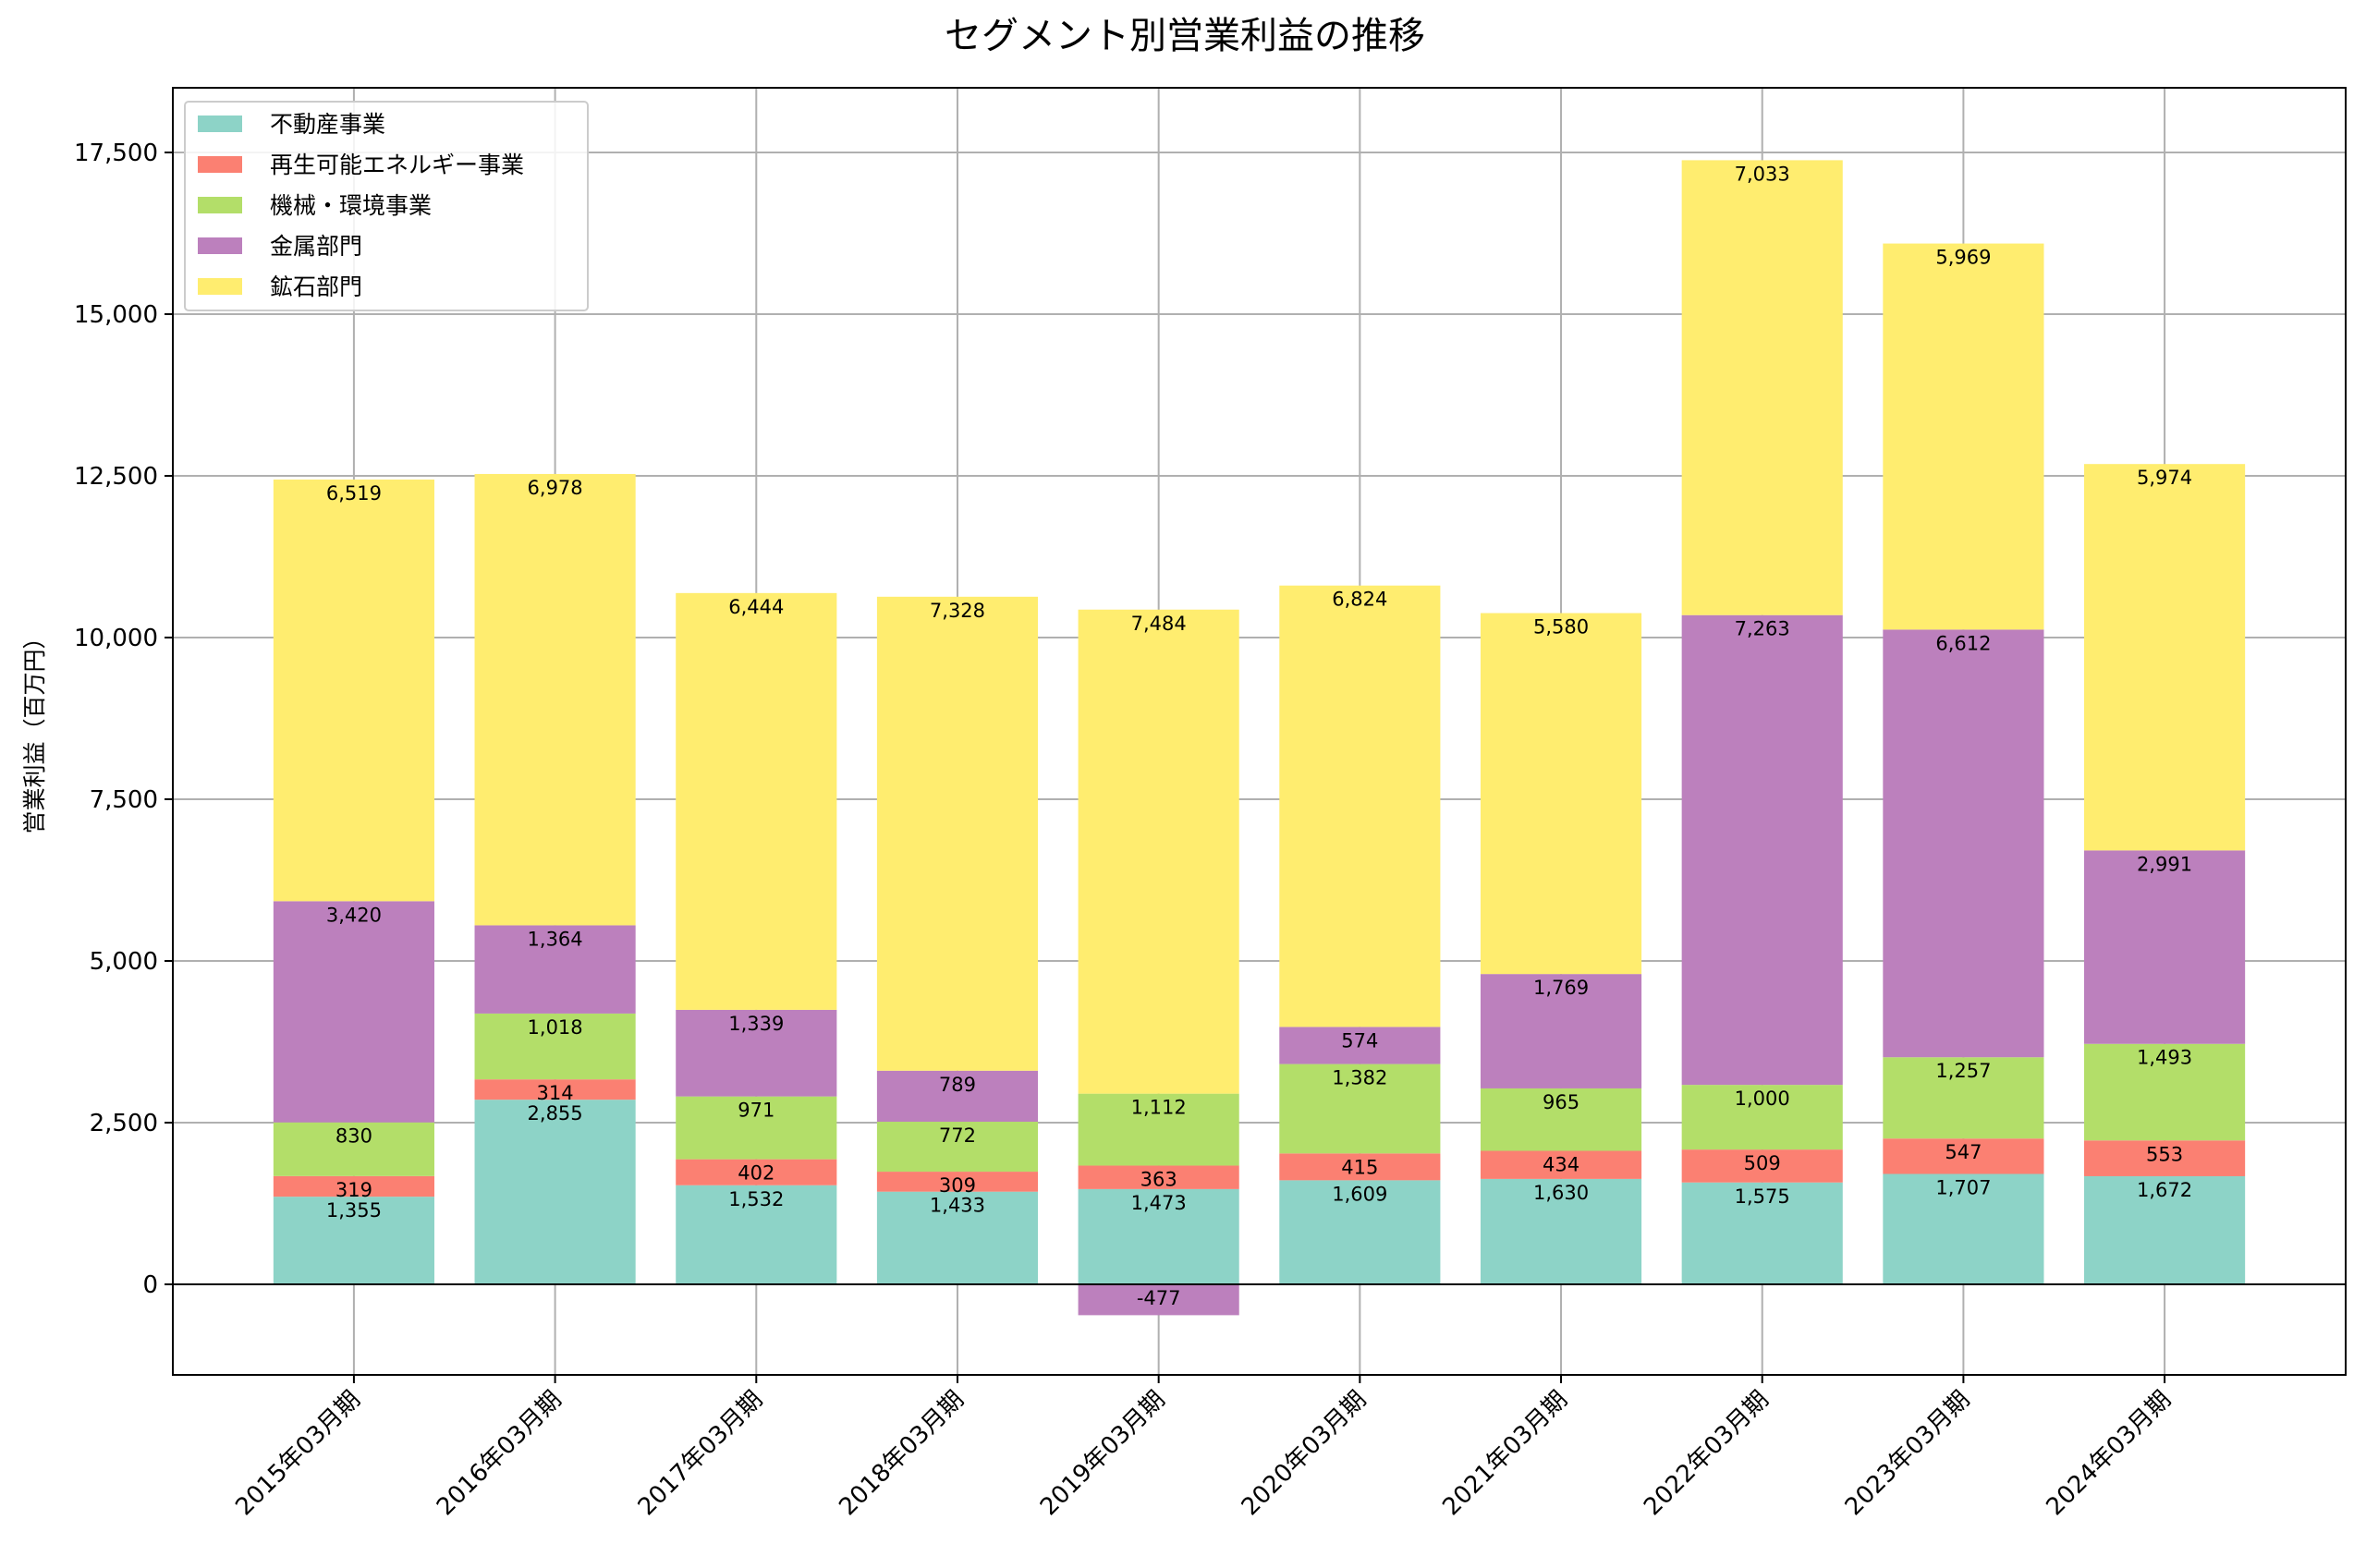 The image size is (2366, 1568). Describe the element at coordinates (2165, 1058) in the screenshot. I see `data-label: 1,493` at that location.